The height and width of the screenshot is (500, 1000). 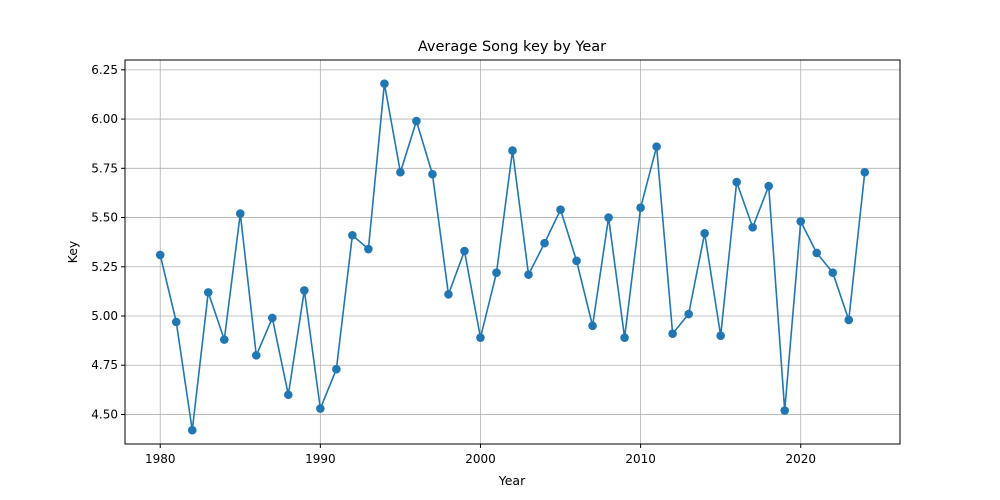 I want to click on y-axis-ticks: 4.50 4.75 5.00 5.25 5.50 5.75 6.00 6.25, so click(x=108, y=242).